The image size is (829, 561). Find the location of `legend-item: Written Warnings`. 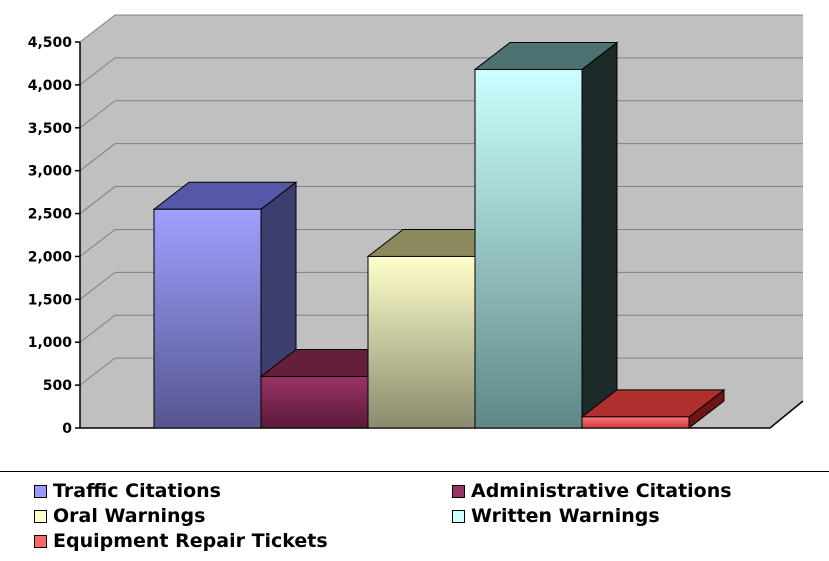

legend-item: Written Warnings is located at coordinates (556, 516).